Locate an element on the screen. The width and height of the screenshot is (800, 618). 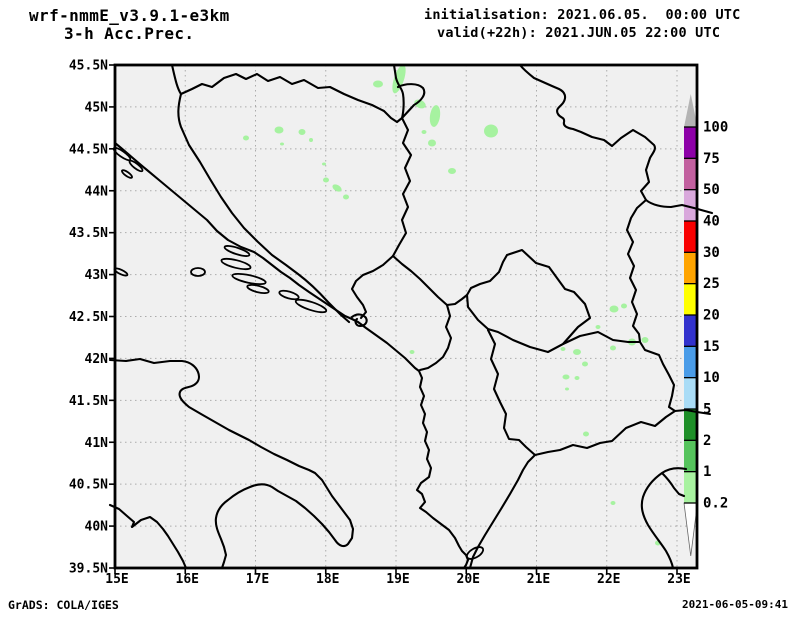
colorbar-label: 50 is located at coordinates (711, 190).